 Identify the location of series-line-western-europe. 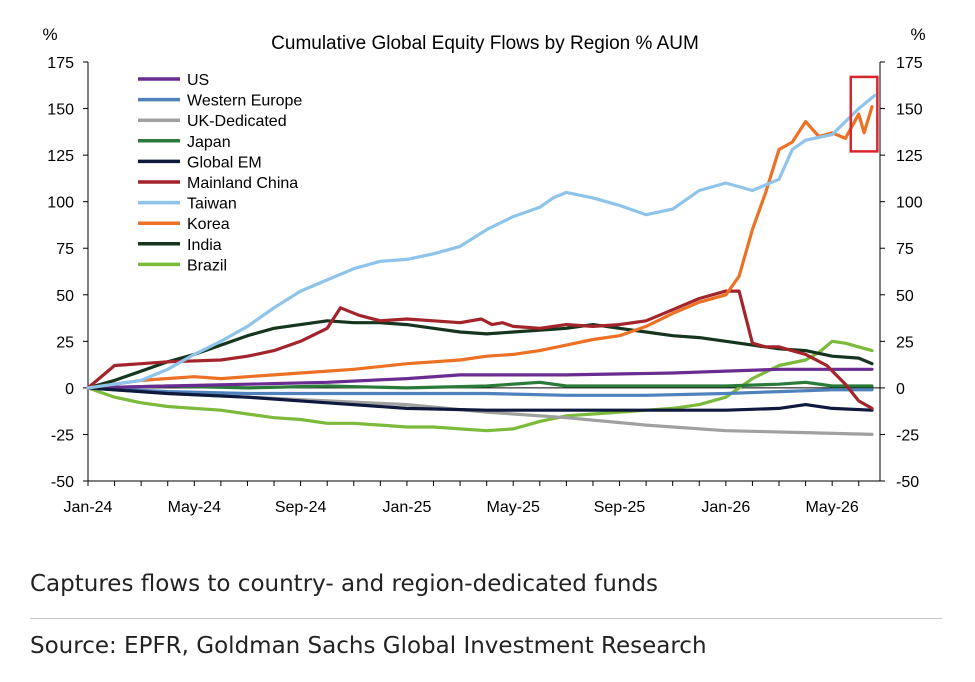
(480, 391).